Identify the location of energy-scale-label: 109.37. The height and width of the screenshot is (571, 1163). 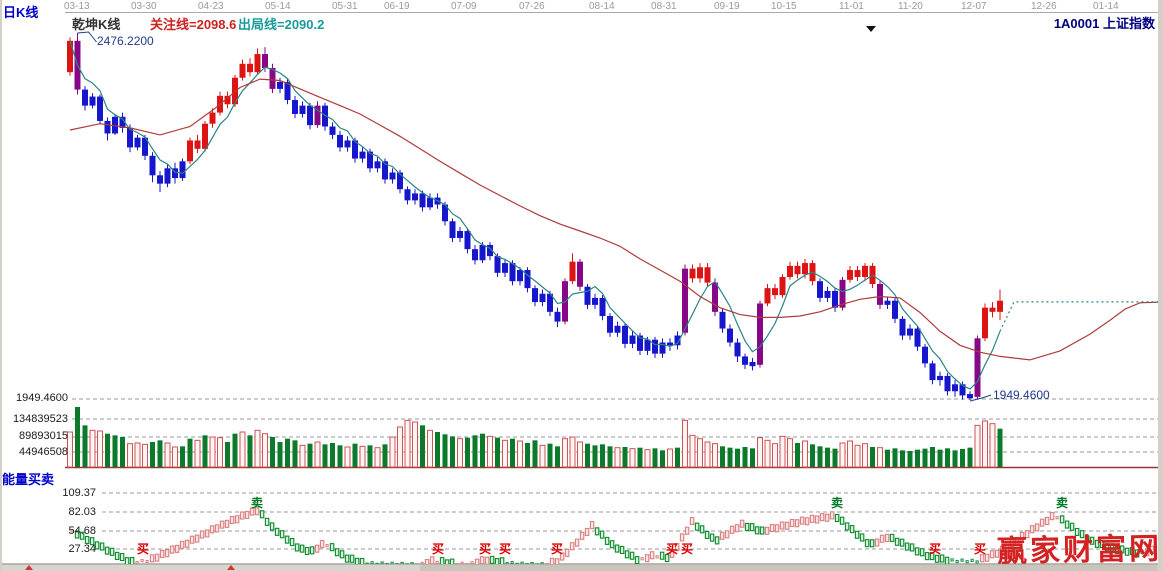
(79, 493).